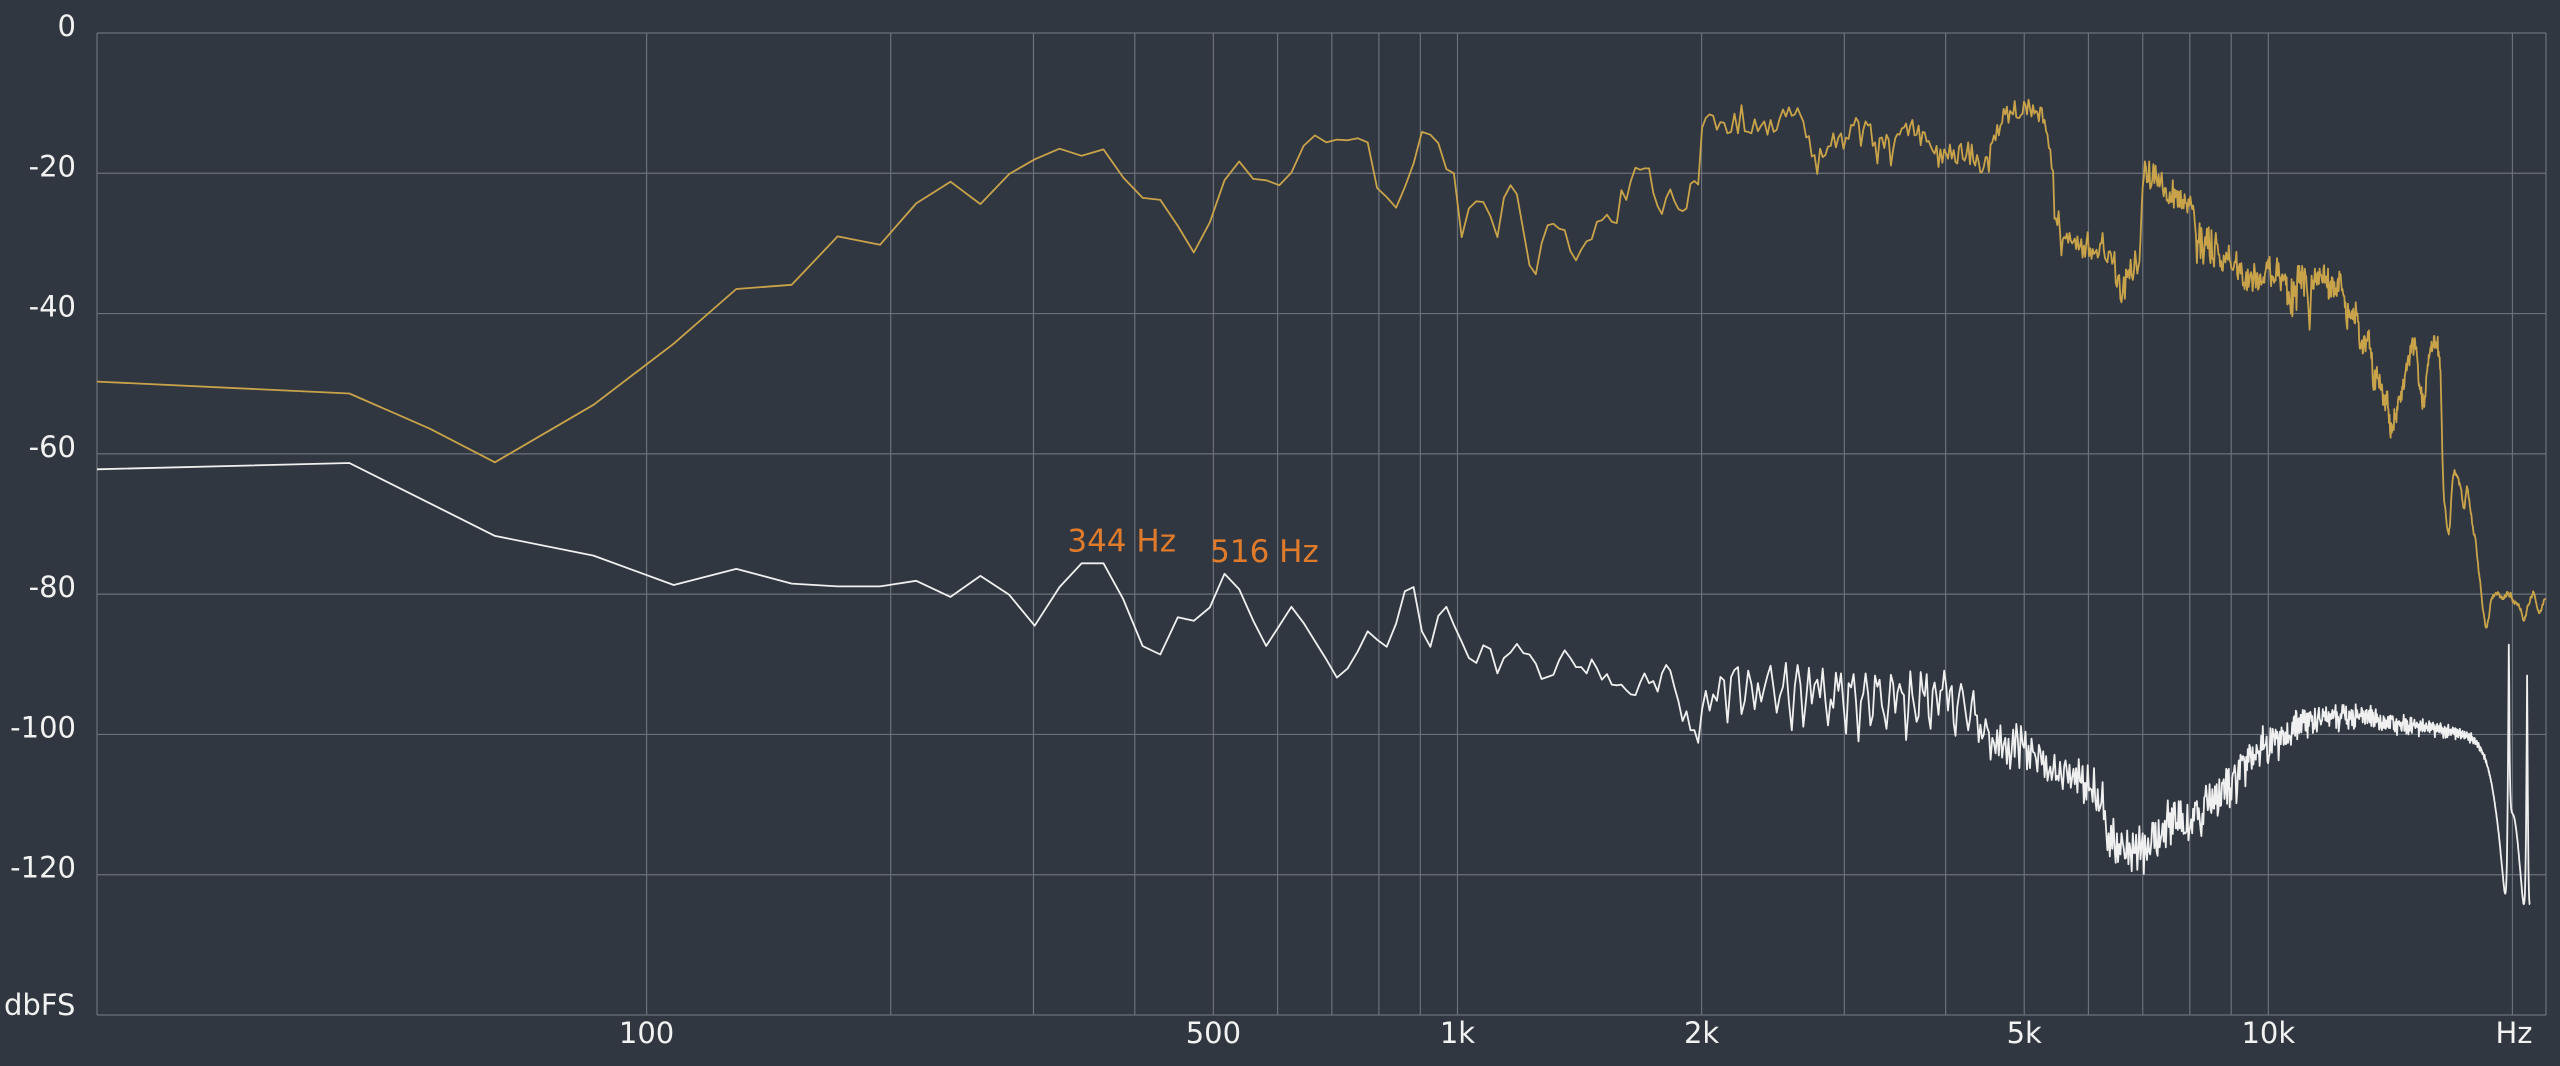 This screenshot has height=1066, width=2560. I want to click on x-unit-label: Hz, so click(2513, 1033).